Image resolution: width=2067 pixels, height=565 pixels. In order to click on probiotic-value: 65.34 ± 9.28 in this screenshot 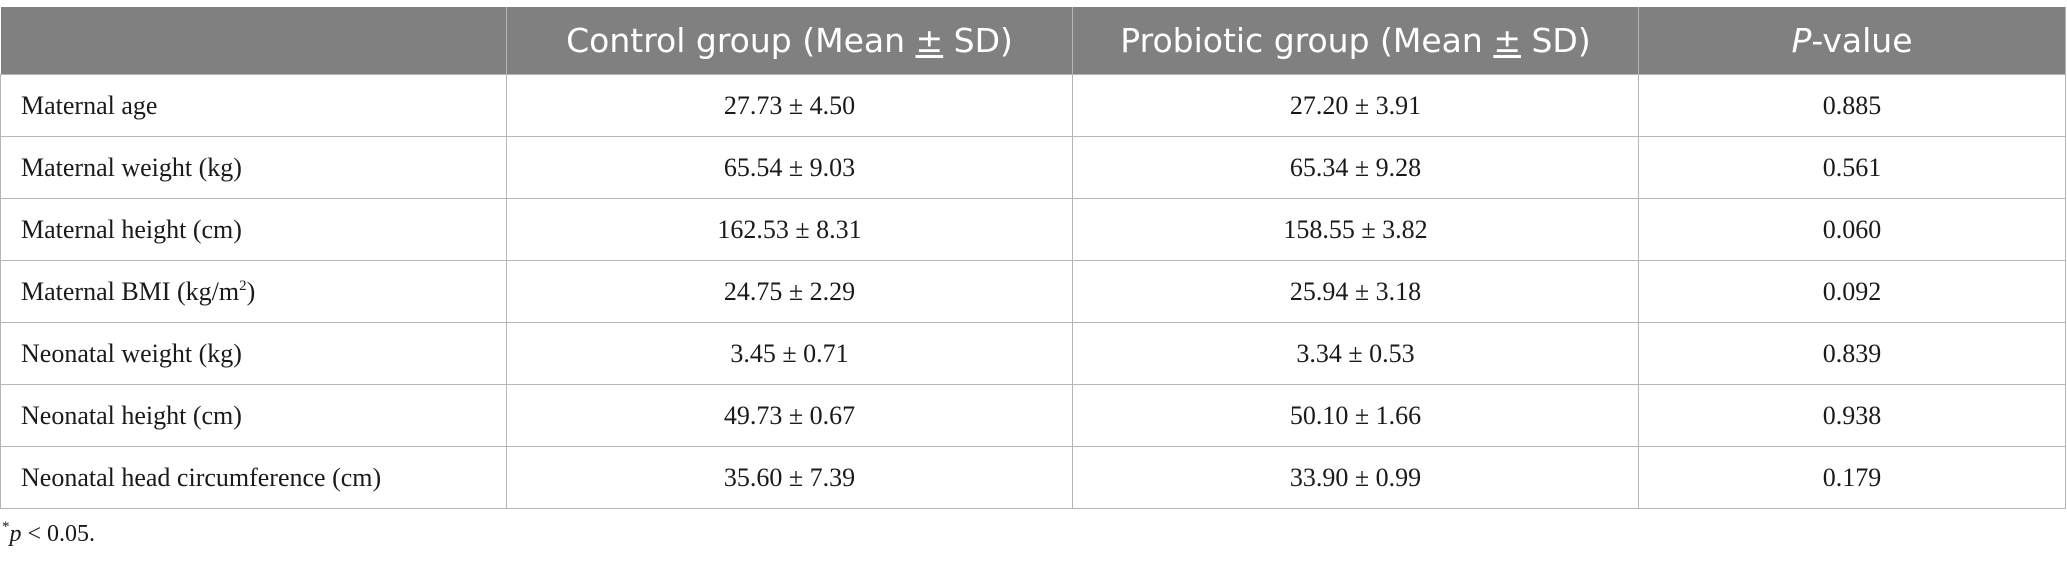, I will do `click(1355, 167)`.